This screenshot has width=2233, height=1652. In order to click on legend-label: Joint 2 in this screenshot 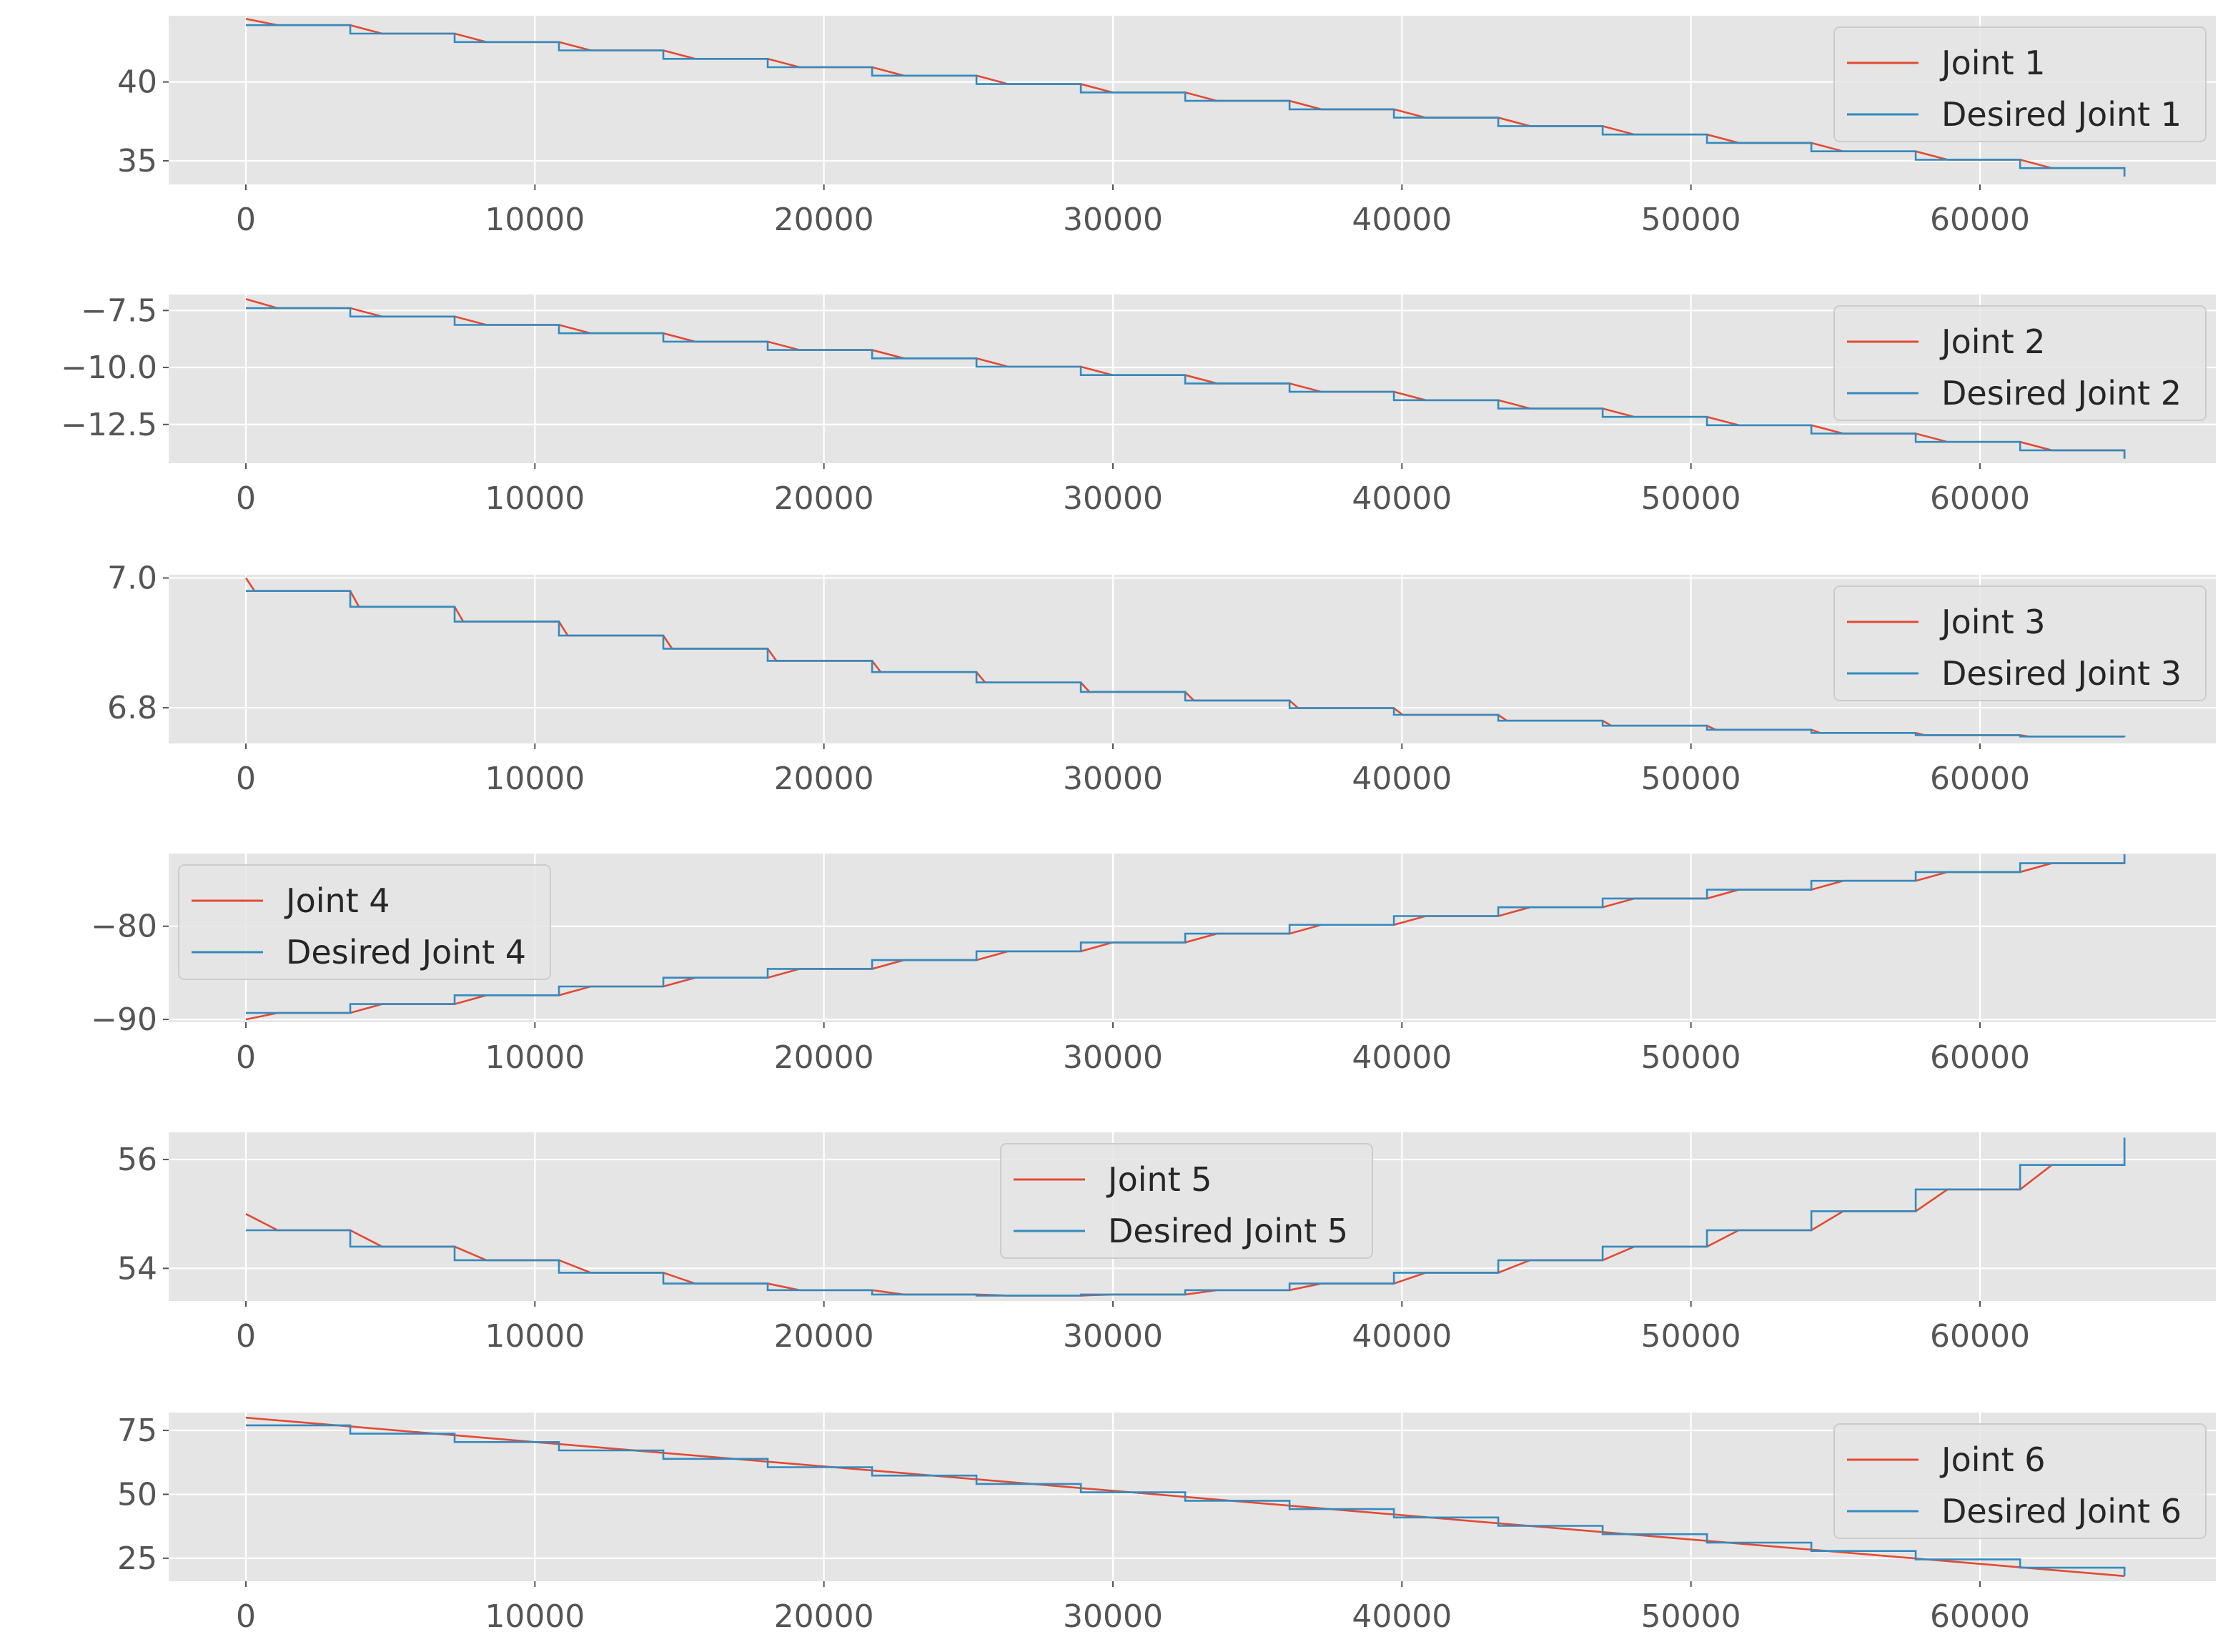, I will do `click(1993, 342)`.